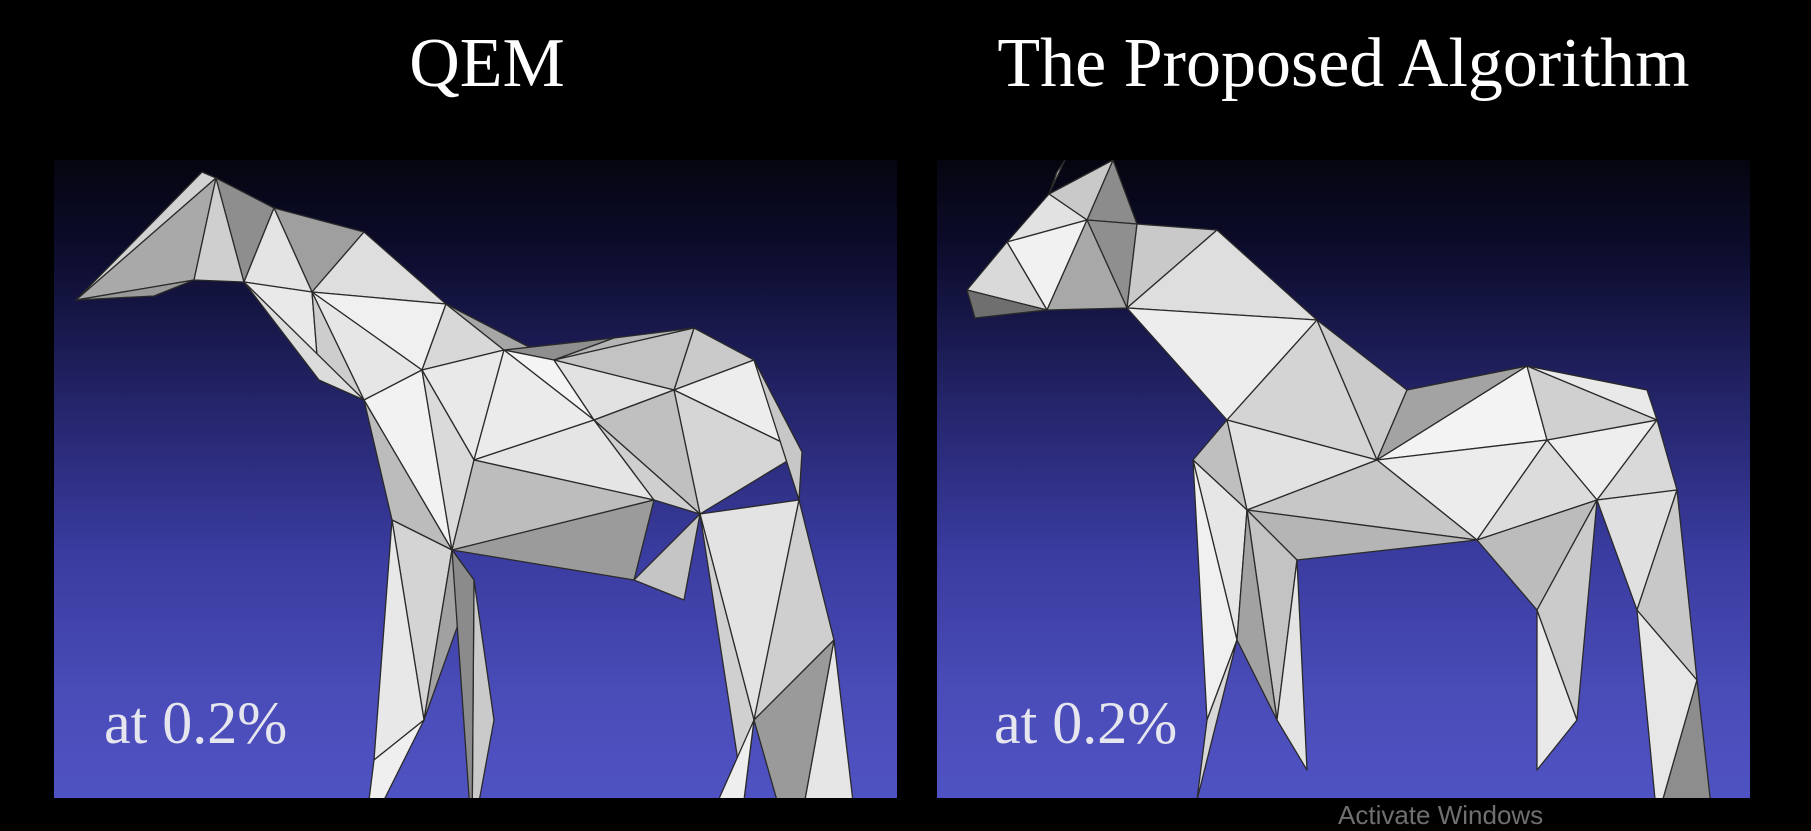 The width and height of the screenshot is (1811, 831). I want to click on qem-title: QEM, so click(487, 63).